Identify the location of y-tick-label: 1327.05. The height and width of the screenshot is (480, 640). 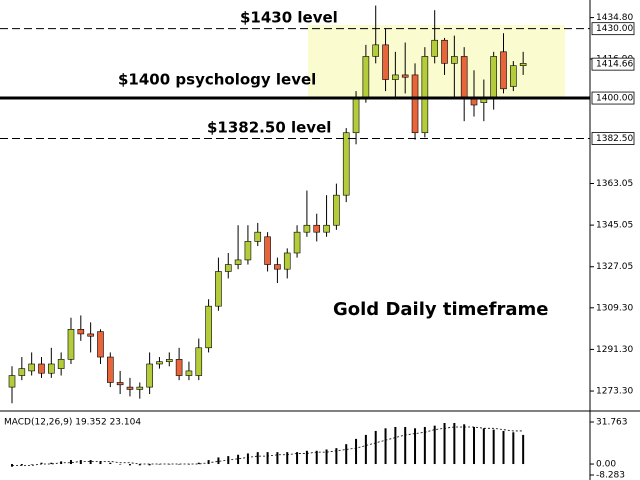
(614, 267).